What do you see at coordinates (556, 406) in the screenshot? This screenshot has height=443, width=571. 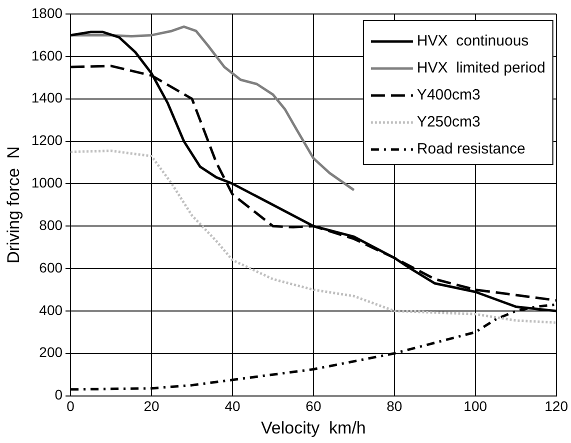 I see `x-tick-label: 120` at bounding box center [556, 406].